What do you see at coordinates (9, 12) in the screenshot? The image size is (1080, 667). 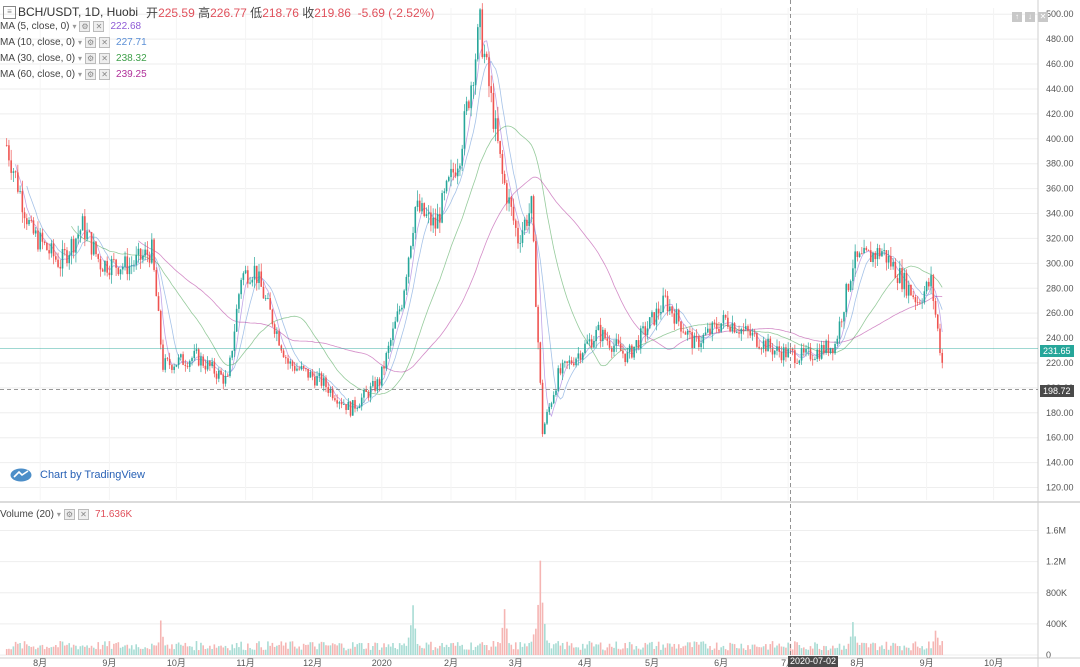 I see `symbol-icon: ≡` at bounding box center [9, 12].